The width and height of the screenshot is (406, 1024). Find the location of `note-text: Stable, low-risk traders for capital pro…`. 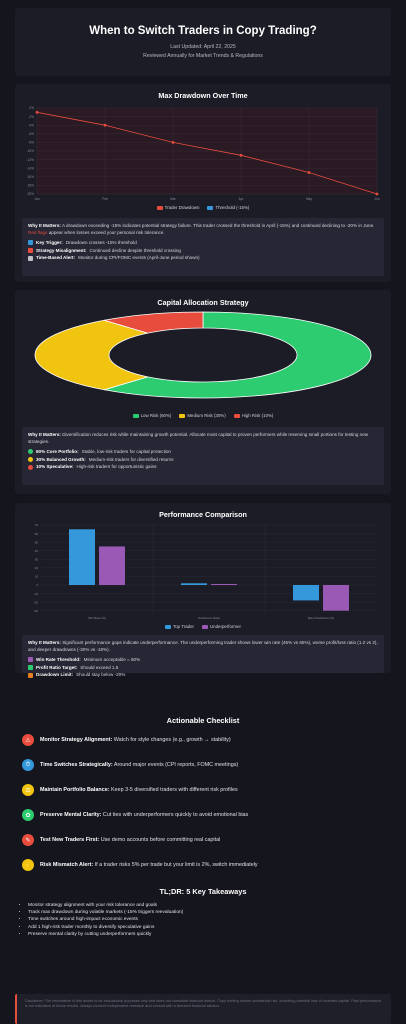

note-text: Stable, low-risk traders for capital pro… is located at coordinates (126, 452).